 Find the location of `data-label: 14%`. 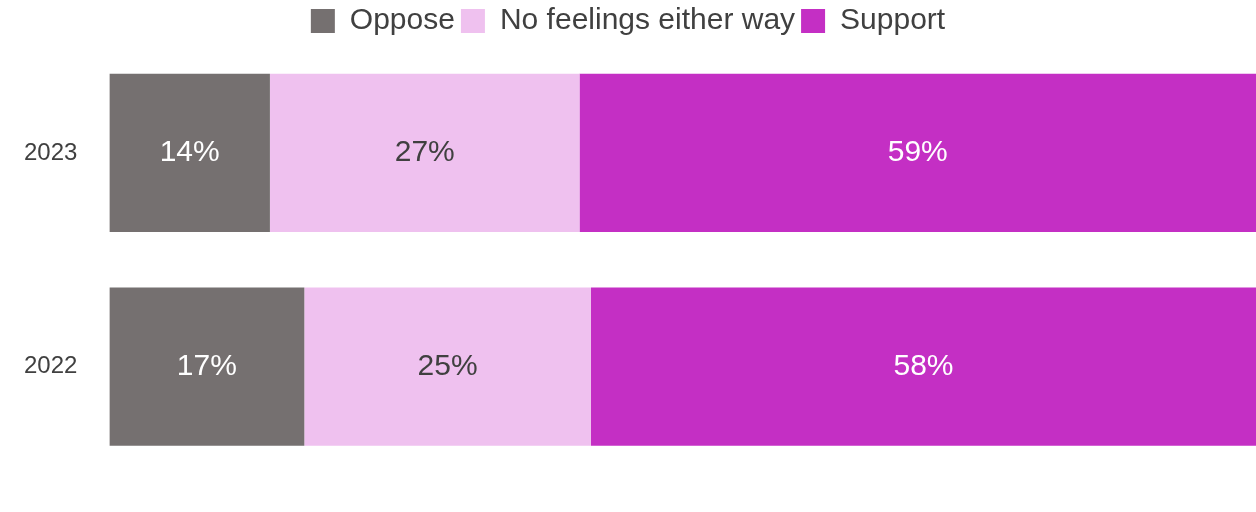

data-label: 14% is located at coordinates (189, 151).